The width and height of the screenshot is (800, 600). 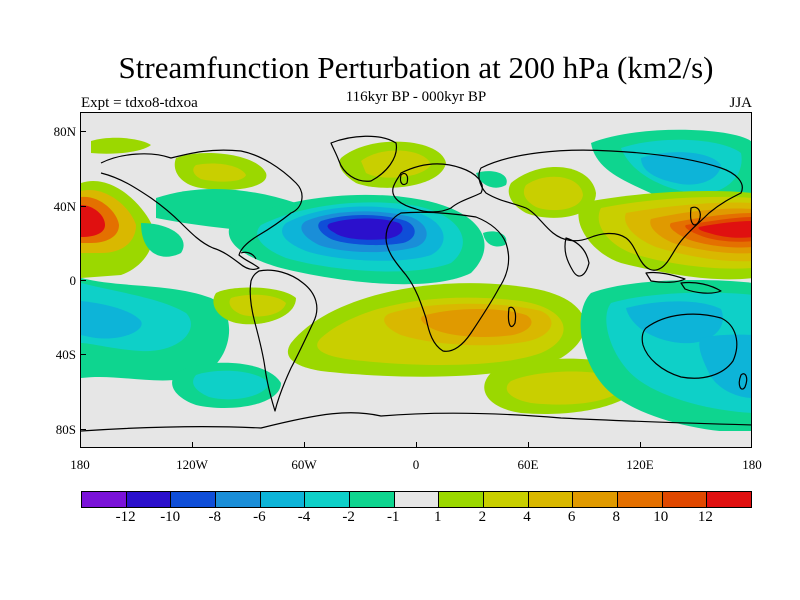 I want to click on colorbar-label: 4, so click(x=527, y=517).